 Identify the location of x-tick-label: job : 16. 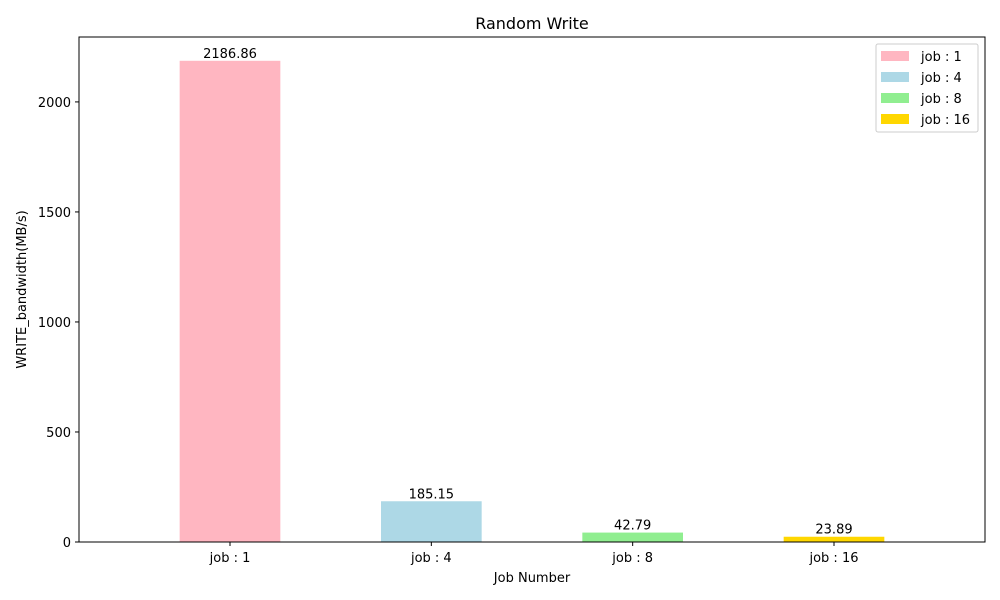
(833, 558).